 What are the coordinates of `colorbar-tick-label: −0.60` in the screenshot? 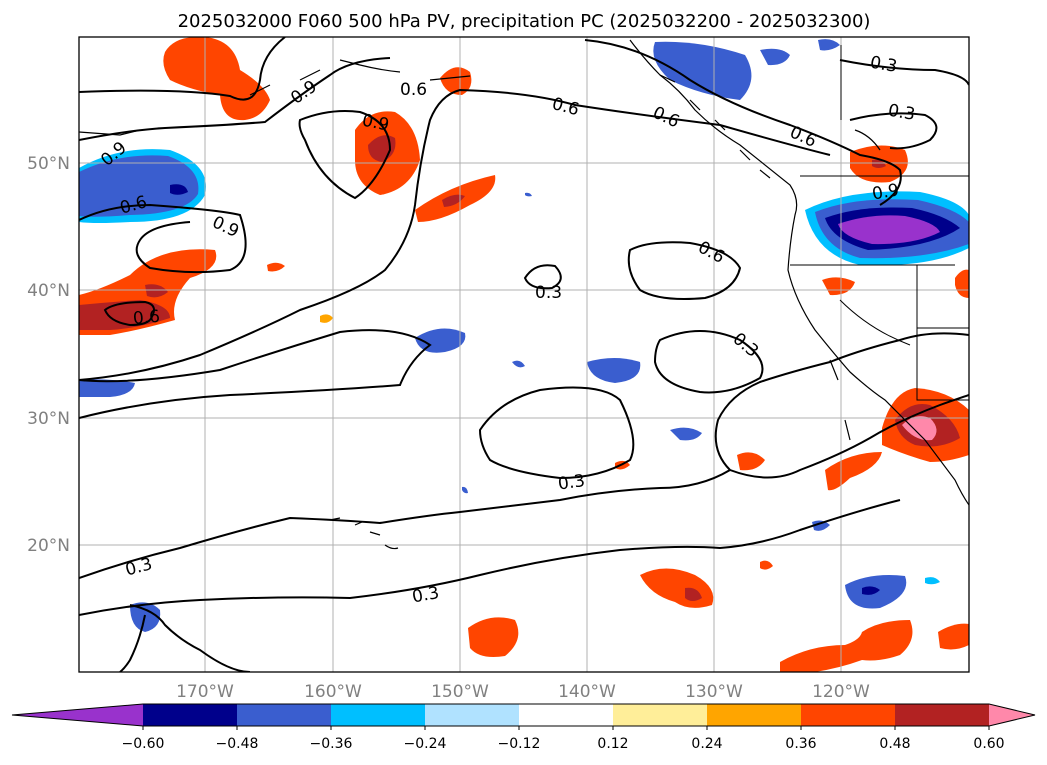 It's located at (143, 744).